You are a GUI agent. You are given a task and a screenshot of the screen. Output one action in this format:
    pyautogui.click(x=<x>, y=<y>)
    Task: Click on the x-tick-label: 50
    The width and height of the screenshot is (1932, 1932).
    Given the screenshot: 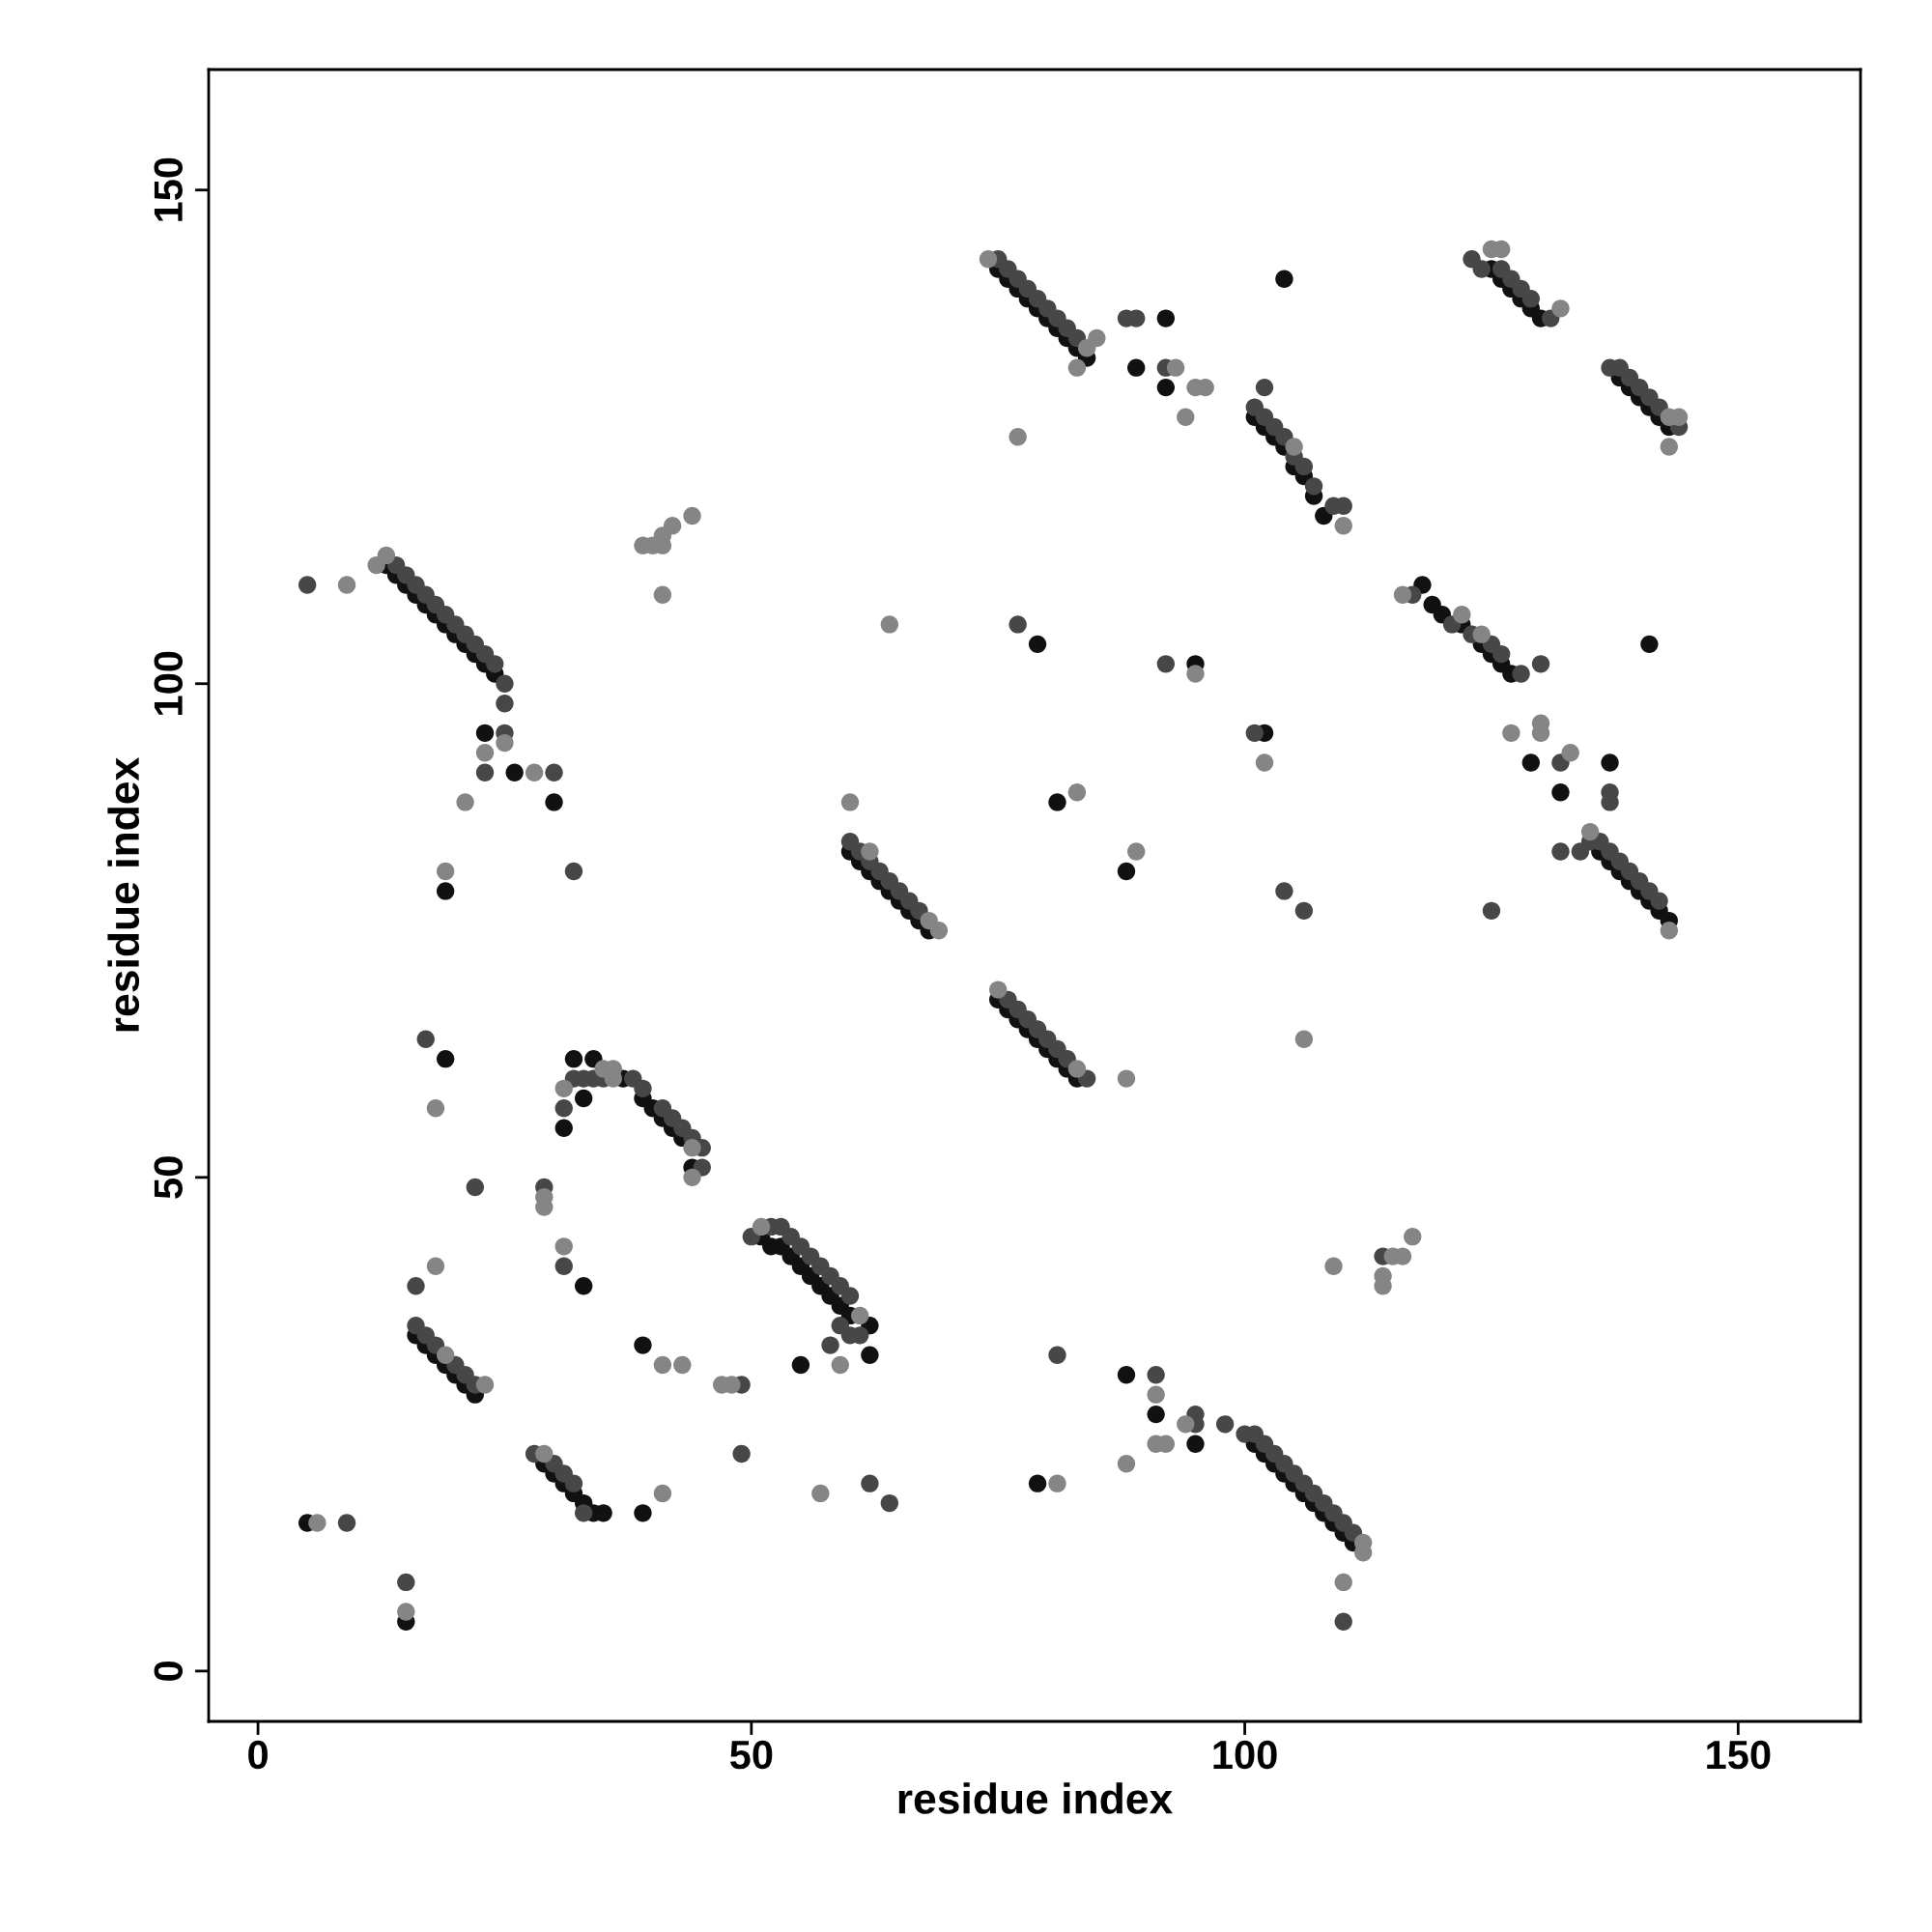 What is the action you would take?
    pyautogui.click(x=751, y=1755)
    